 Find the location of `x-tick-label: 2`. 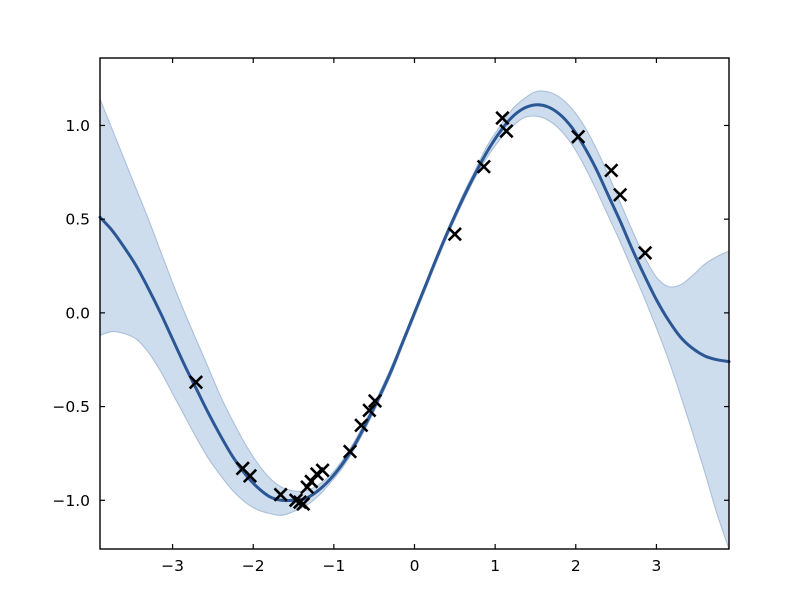

x-tick-label: 2 is located at coordinates (576, 566).